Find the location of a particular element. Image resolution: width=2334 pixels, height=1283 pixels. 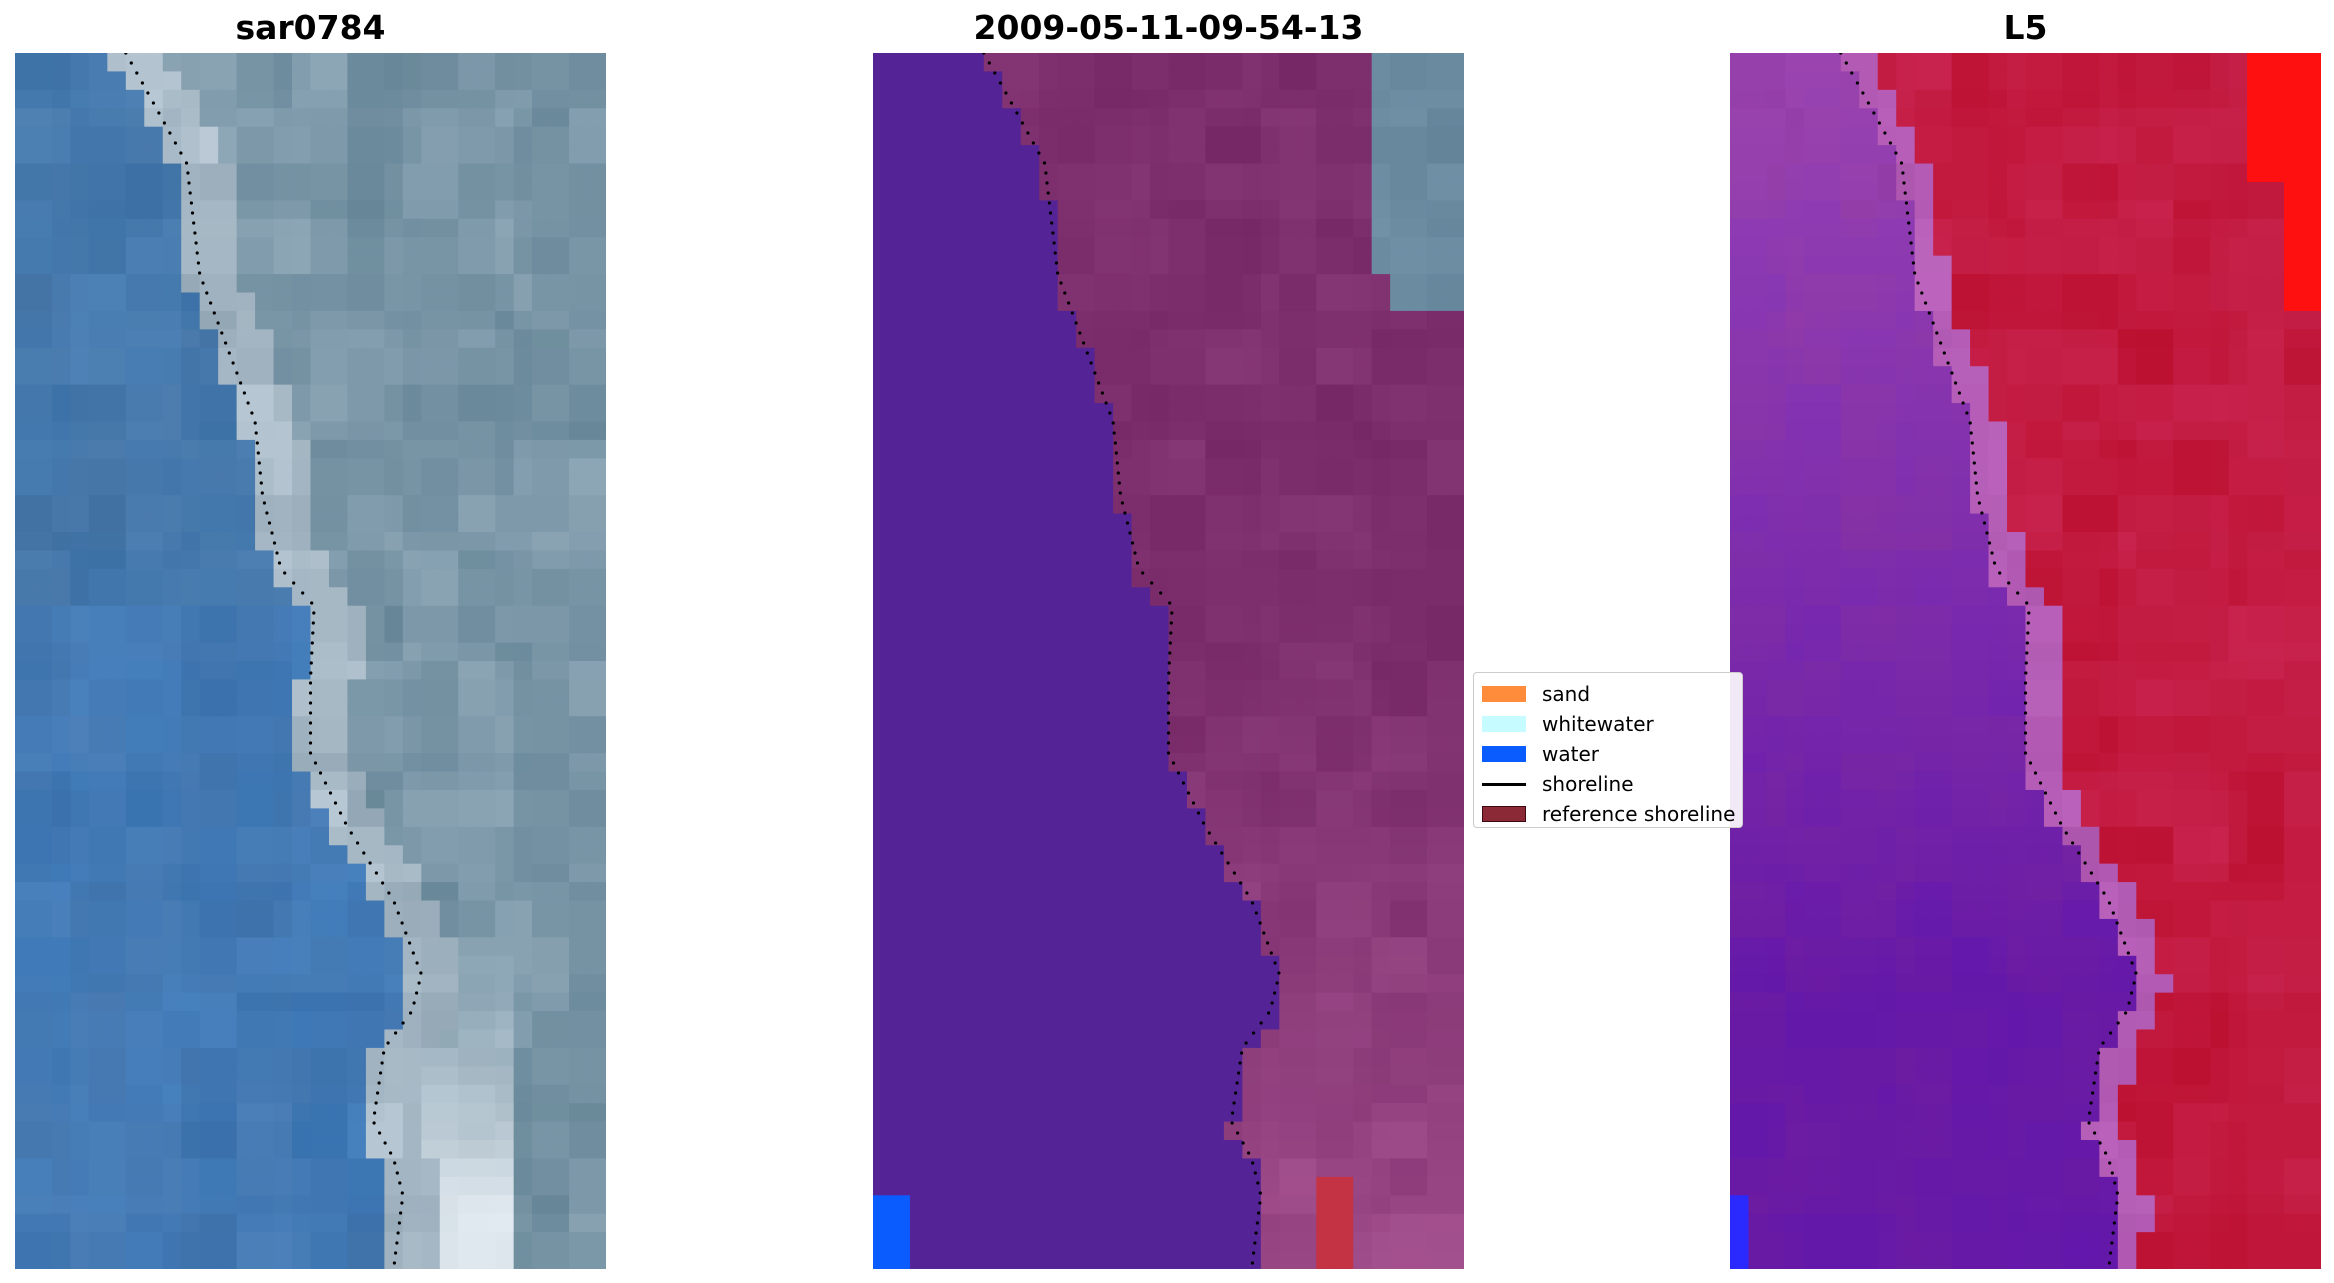

legend-item-water: water is located at coordinates (1612, 754).